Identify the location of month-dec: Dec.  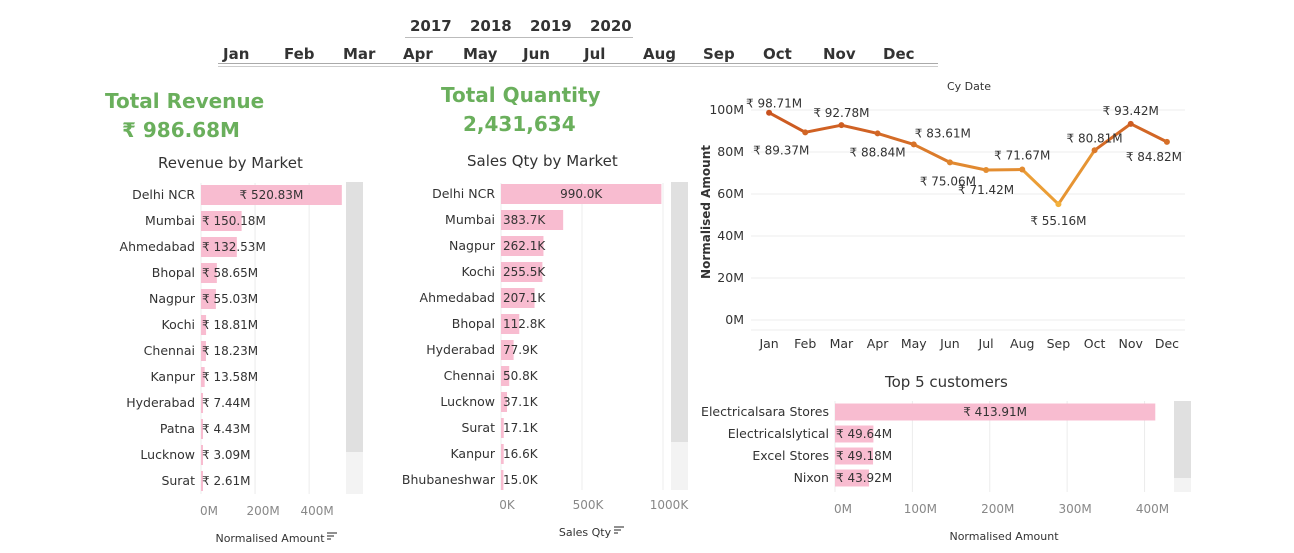
(899, 54).